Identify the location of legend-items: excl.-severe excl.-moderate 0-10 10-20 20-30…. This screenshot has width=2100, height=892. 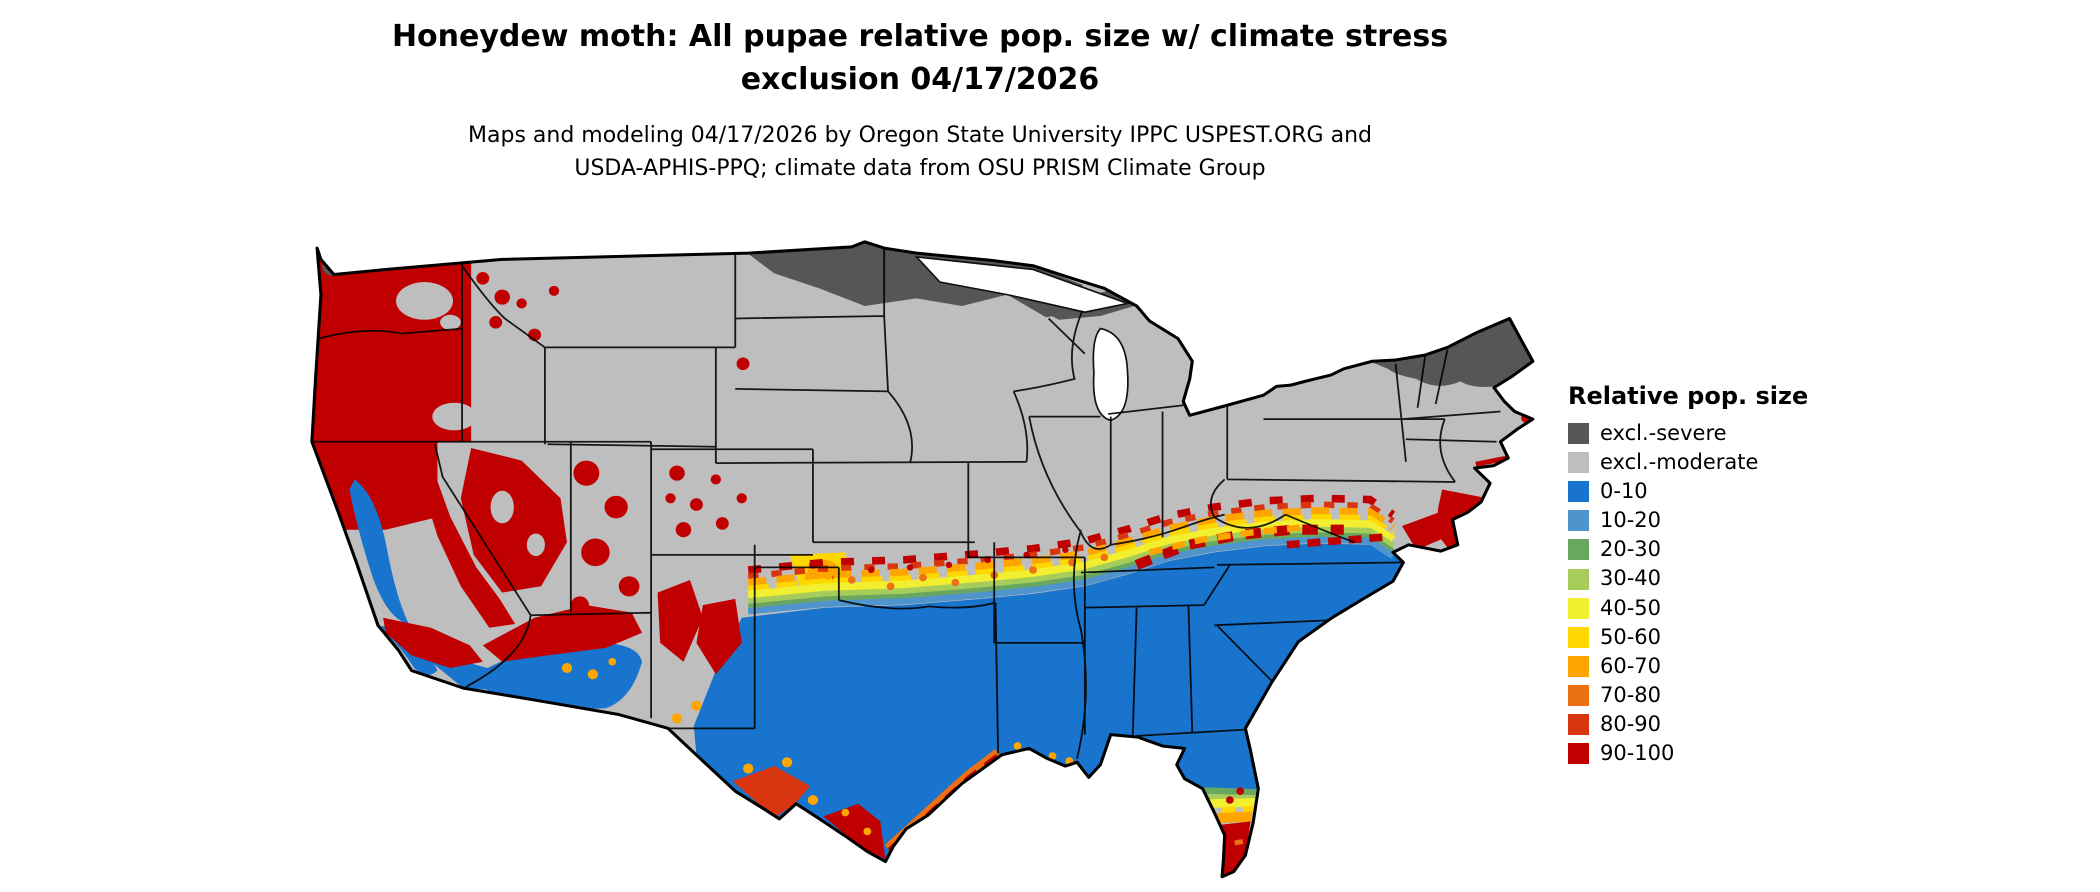
(1688, 593).